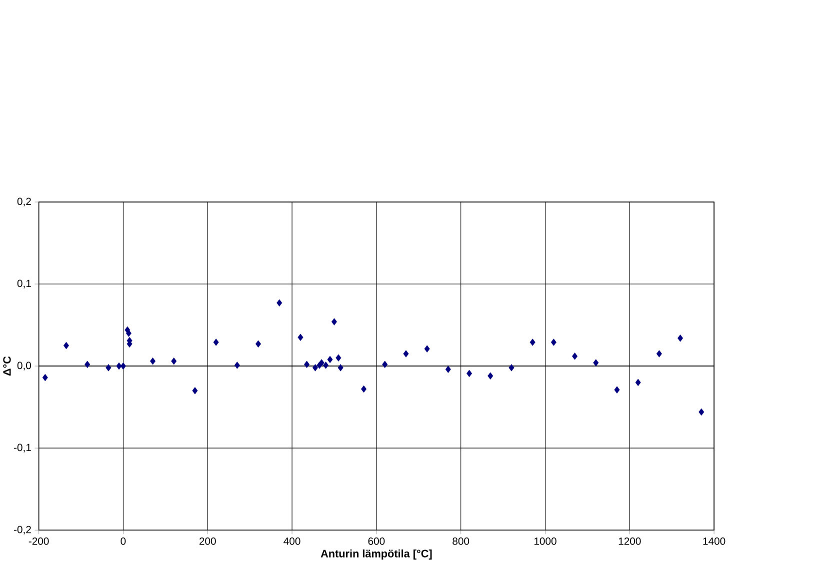 This screenshot has width=825, height=563. What do you see at coordinates (24, 202) in the screenshot?
I see `y-tick-label: 0,2` at bounding box center [24, 202].